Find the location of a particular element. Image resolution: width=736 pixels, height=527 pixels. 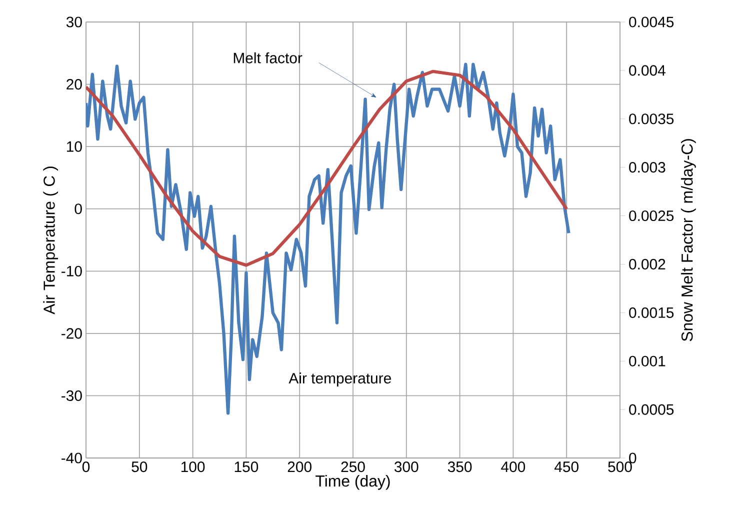

series-label: Air temperature is located at coordinates (339, 379).